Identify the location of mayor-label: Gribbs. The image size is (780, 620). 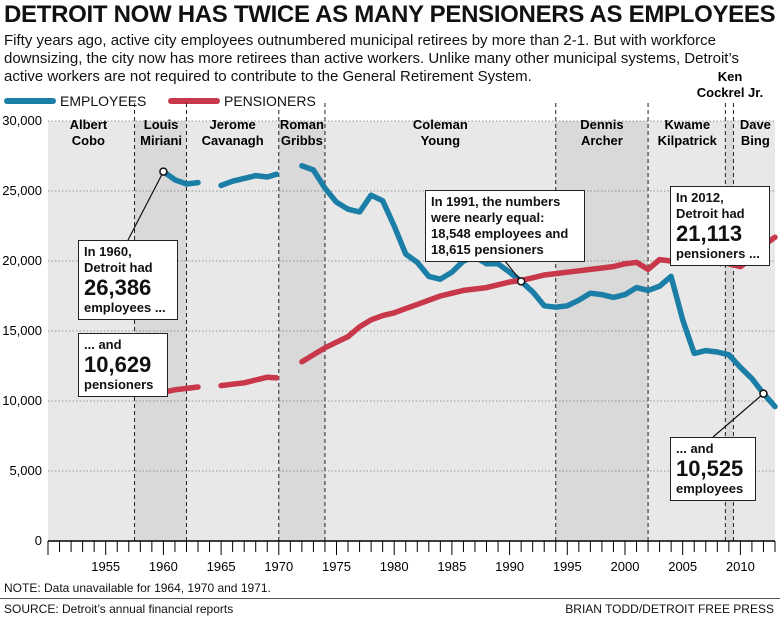
(302, 140).